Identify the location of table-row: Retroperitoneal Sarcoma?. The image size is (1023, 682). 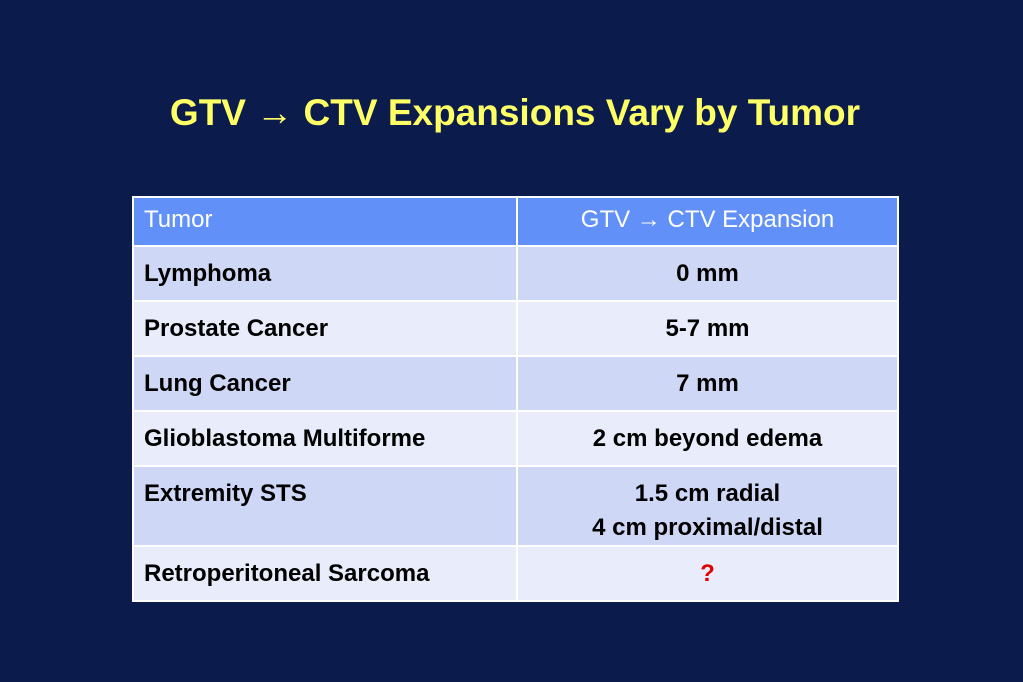
(515, 573).